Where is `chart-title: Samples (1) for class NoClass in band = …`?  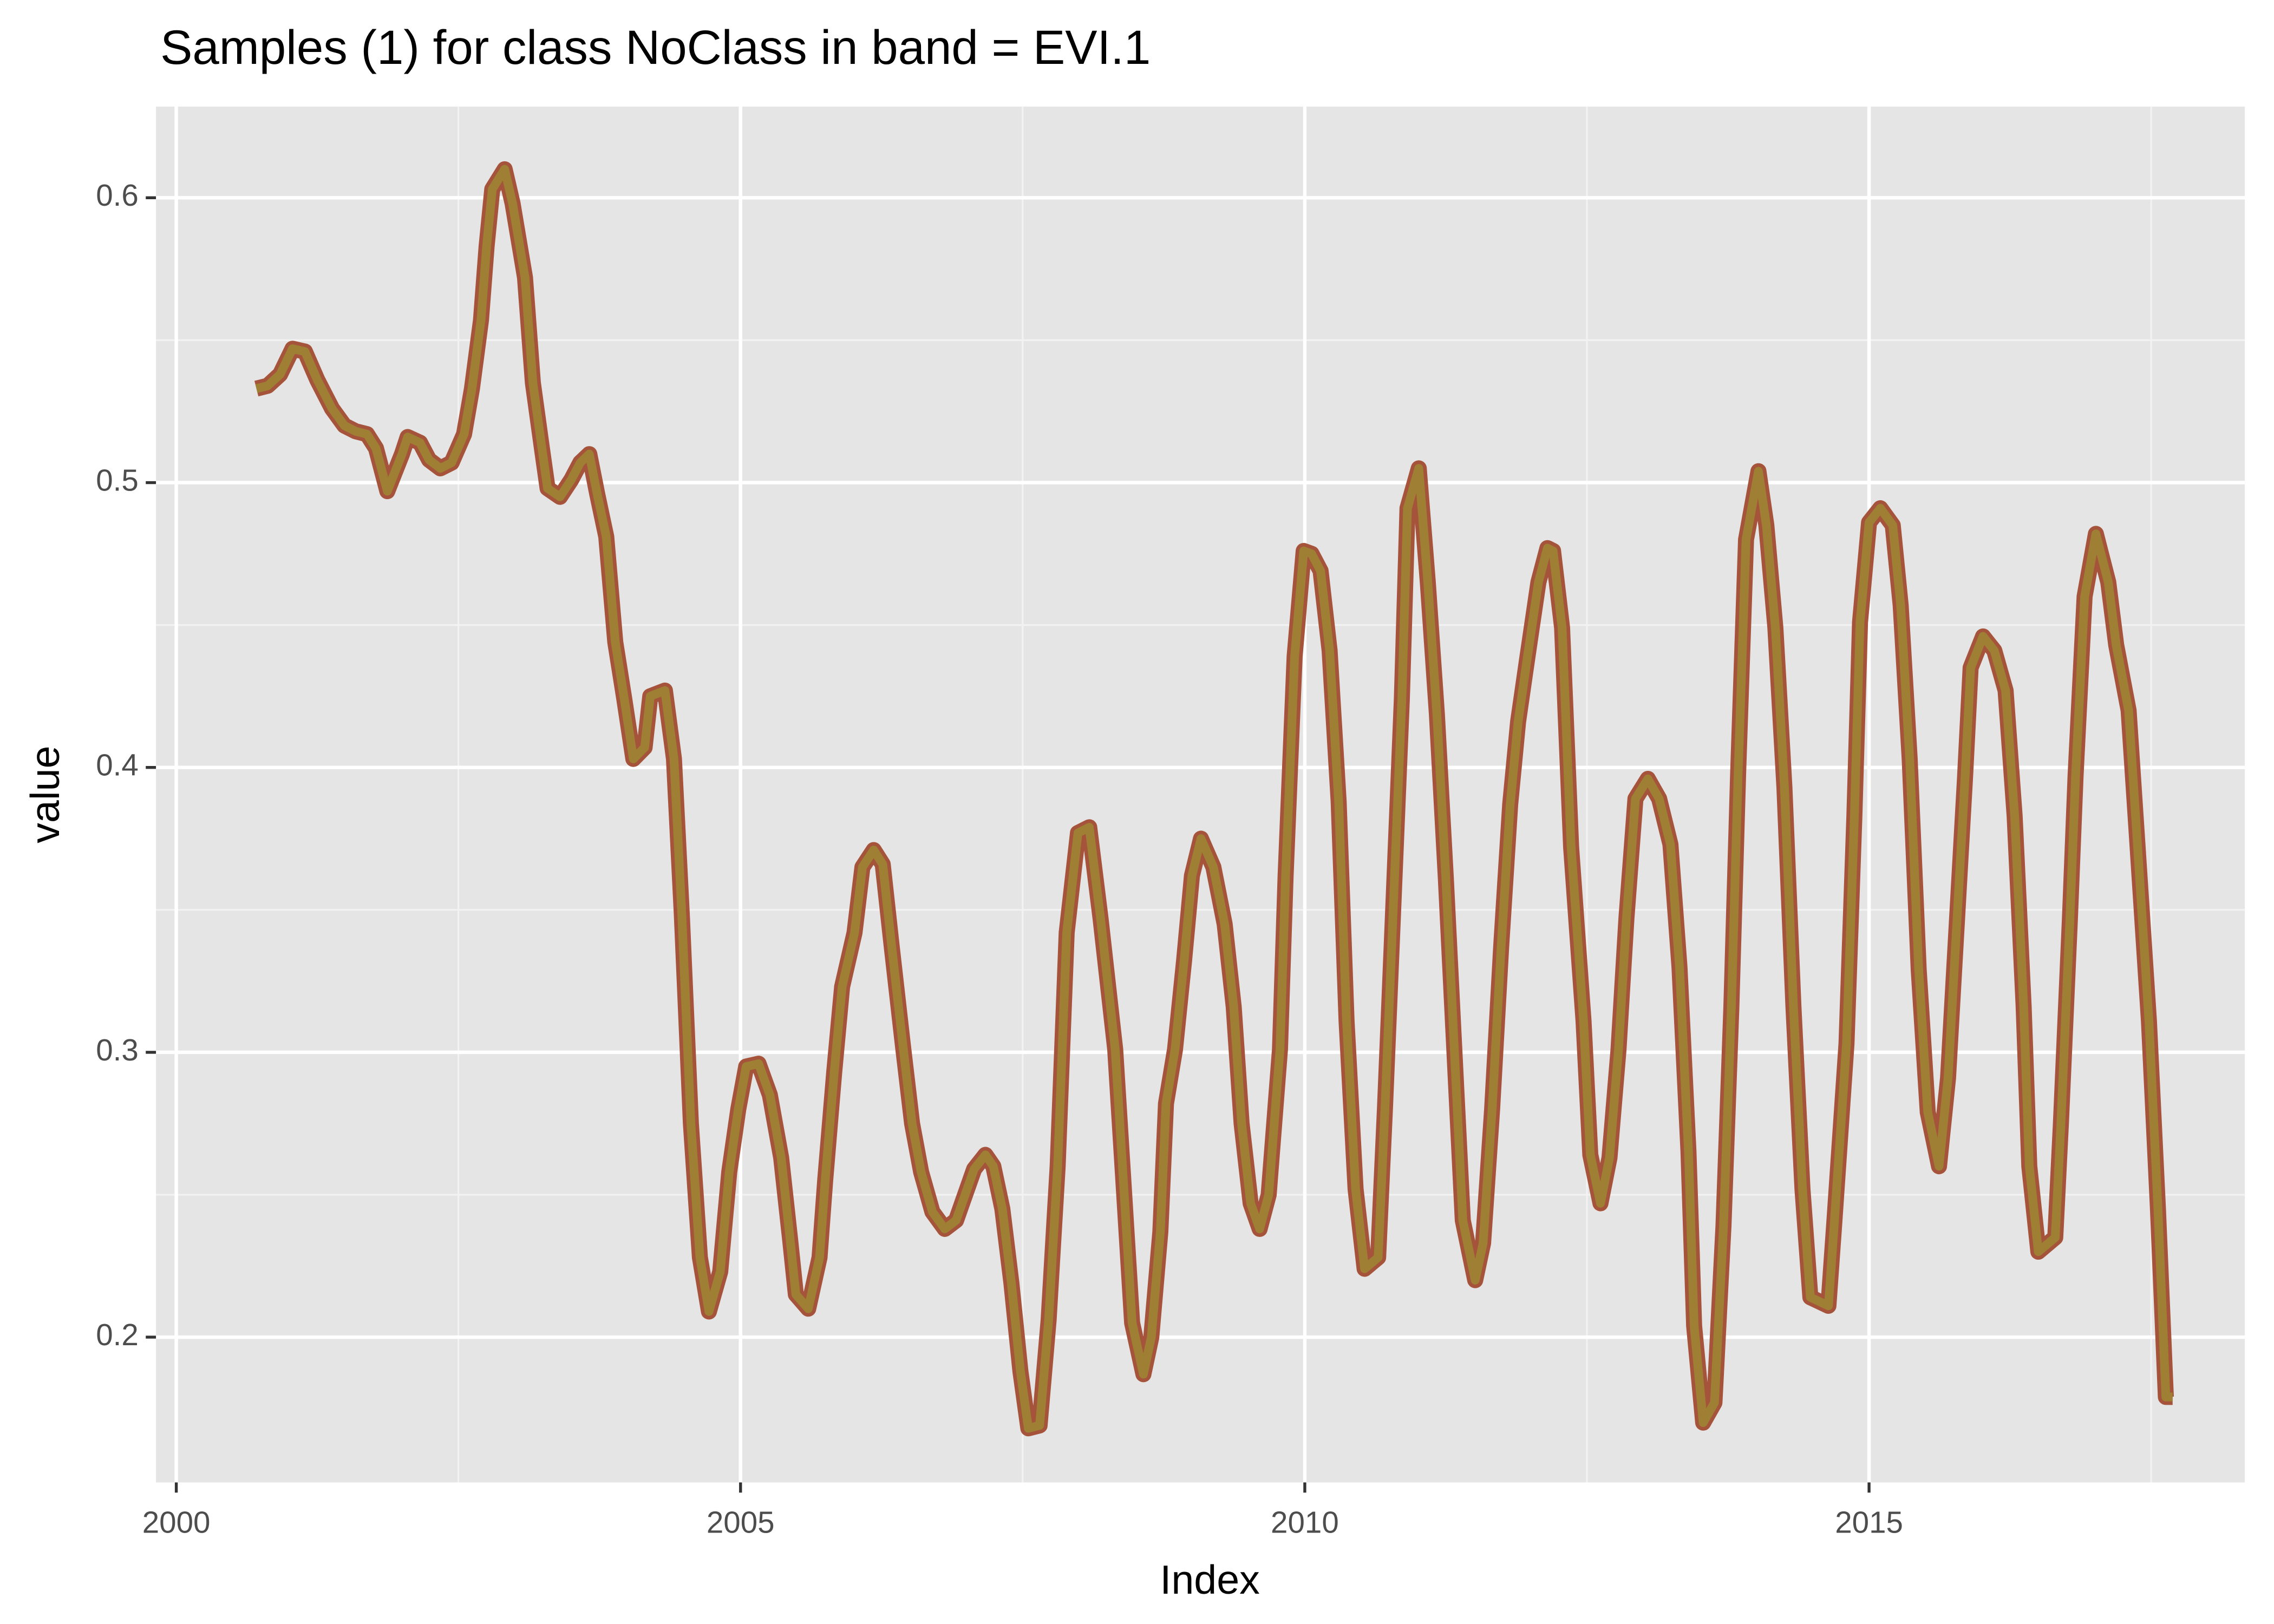
chart-title: Samples (1) for class NoClass in band = … is located at coordinates (656, 47).